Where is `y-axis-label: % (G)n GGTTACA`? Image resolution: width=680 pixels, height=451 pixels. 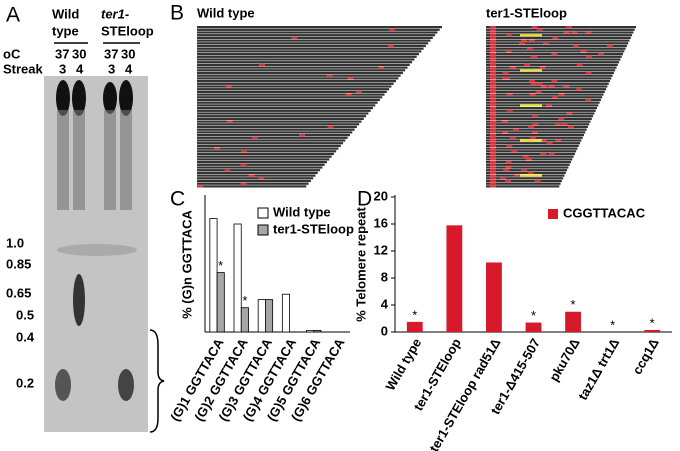
y-axis-label: % (G)n GGTTACA is located at coordinates (186, 263).